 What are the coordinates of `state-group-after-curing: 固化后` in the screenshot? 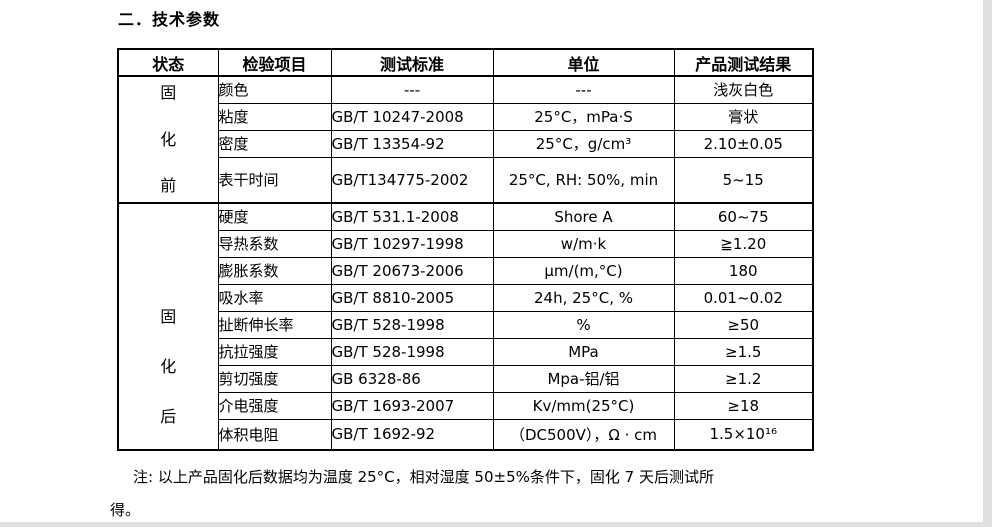 It's located at (168, 326).